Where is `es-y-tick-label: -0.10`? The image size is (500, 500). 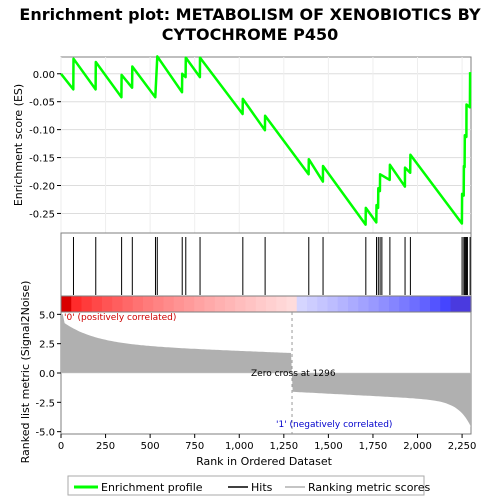 es-y-tick-label: -0.10 is located at coordinates (42, 131).